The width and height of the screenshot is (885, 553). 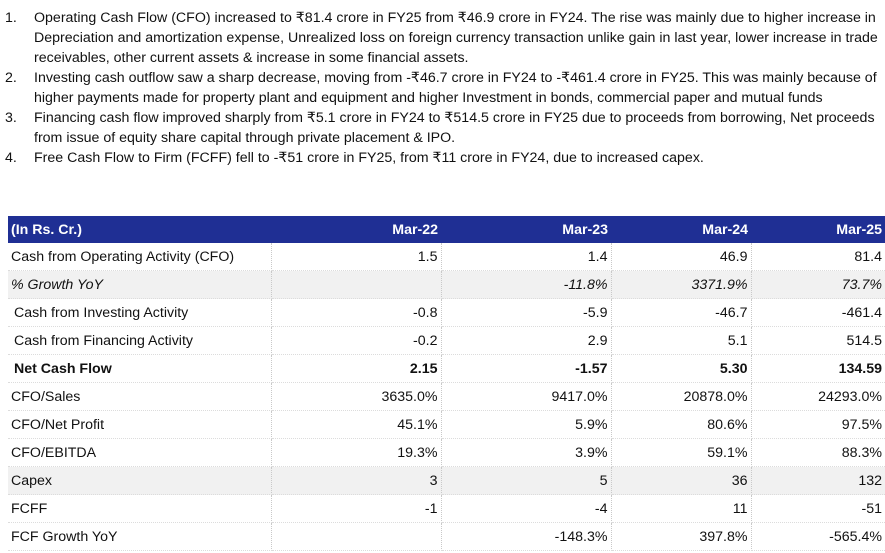 I want to click on item-number: 3., so click(x=11, y=118).